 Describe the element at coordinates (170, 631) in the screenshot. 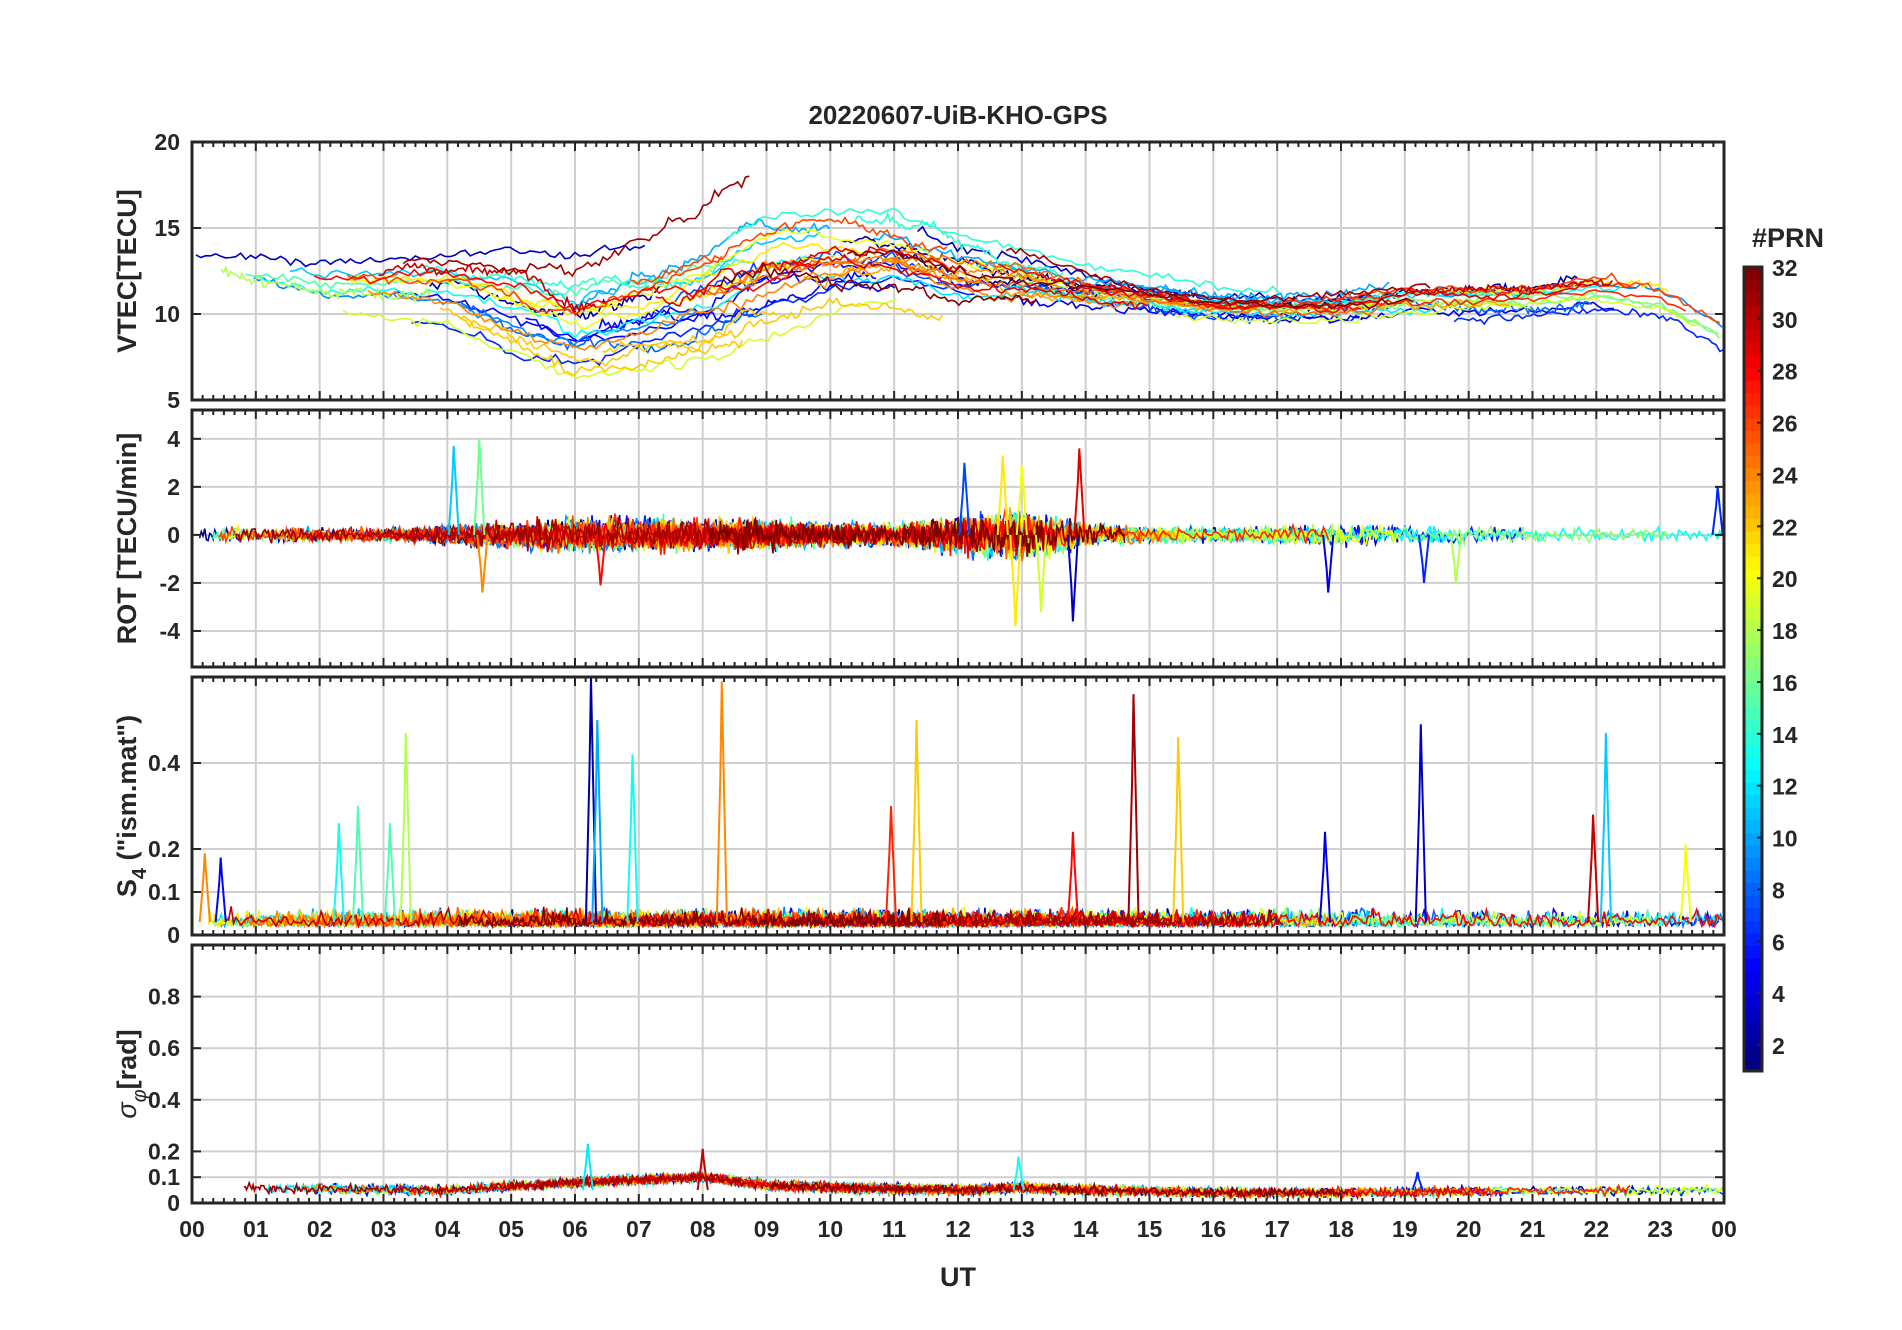

I see `y-tick-label: -4` at that location.